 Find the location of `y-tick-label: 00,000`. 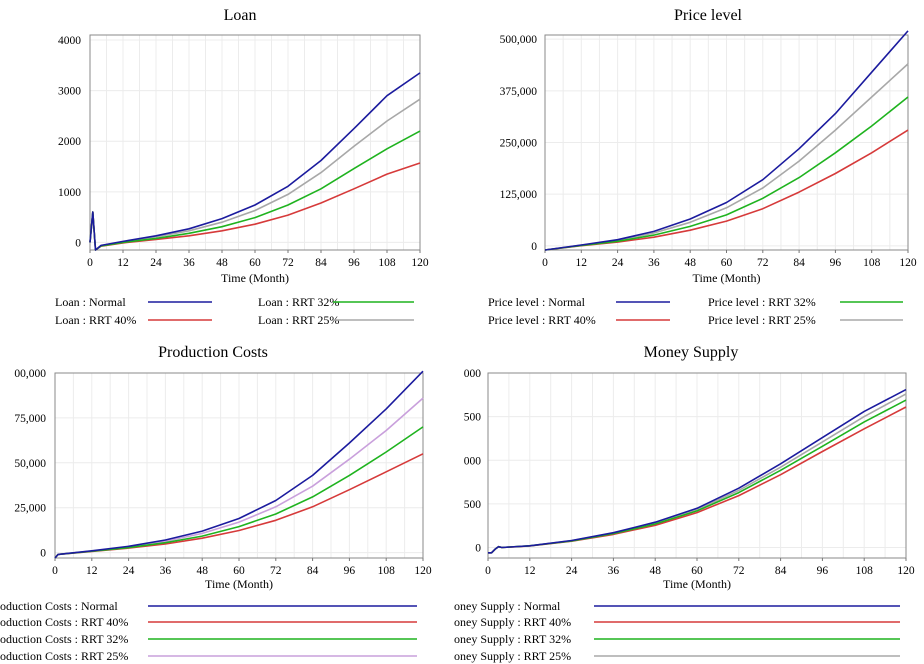

y-tick-label: 00,000 is located at coordinates (30, 374).